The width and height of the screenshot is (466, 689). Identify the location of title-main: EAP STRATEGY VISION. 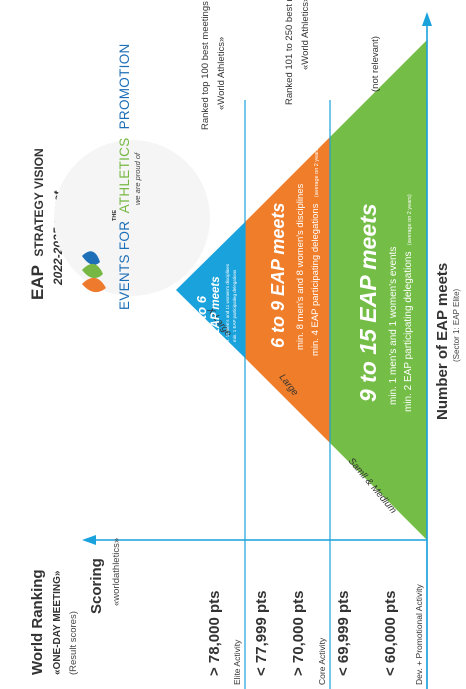
(37, 224).